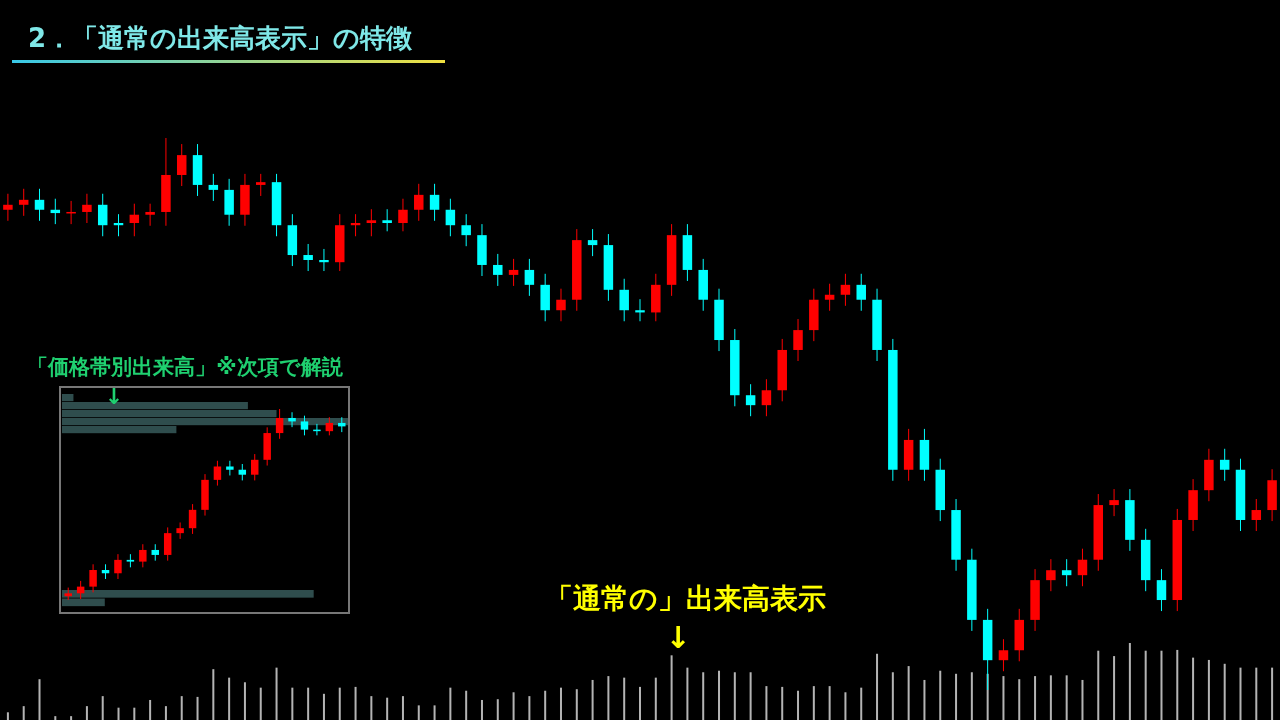  What do you see at coordinates (221, 38) in the screenshot?
I see `chart-title: 2．「通常の出来高表示」の特徴` at bounding box center [221, 38].